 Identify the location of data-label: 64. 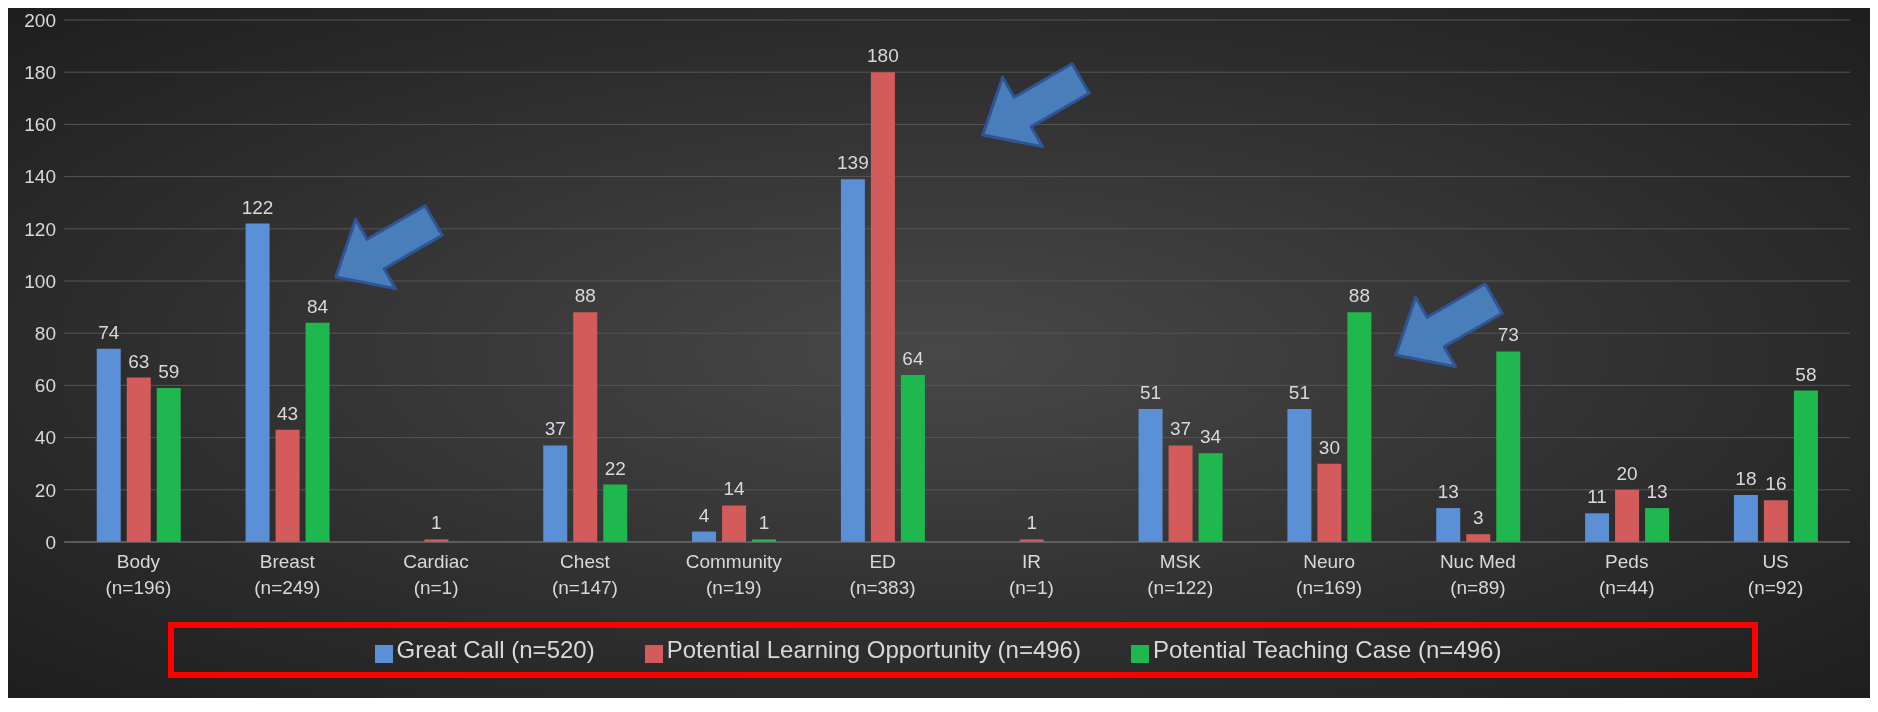
(913, 358).